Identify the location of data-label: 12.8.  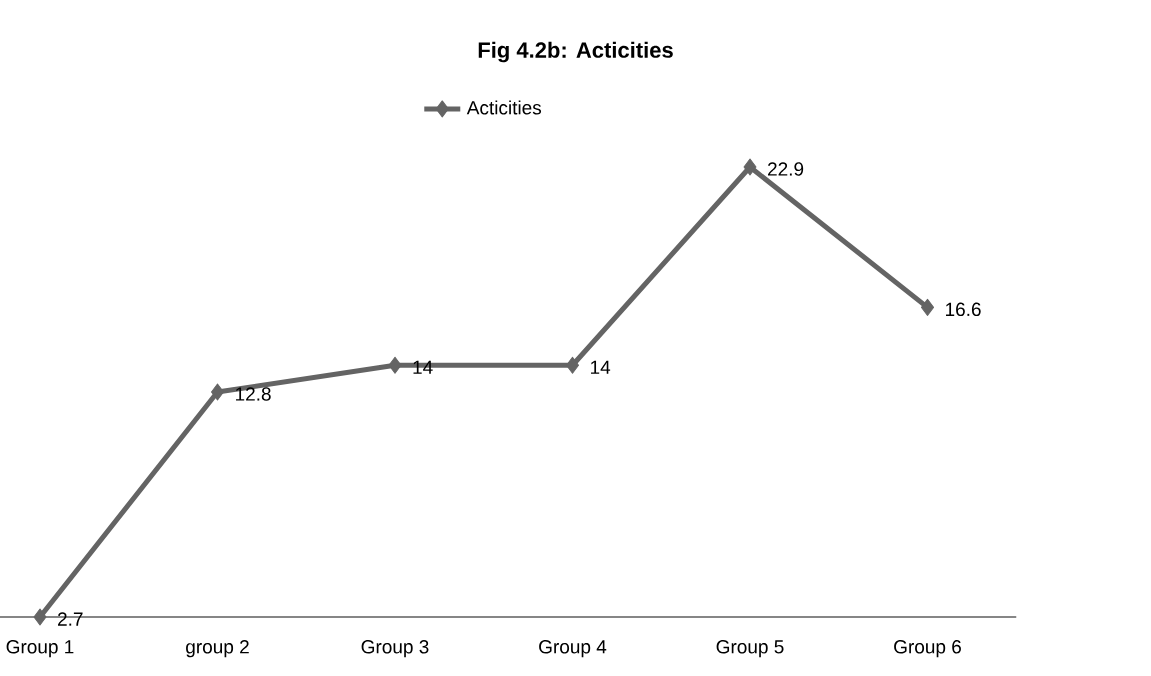
(253, 394).